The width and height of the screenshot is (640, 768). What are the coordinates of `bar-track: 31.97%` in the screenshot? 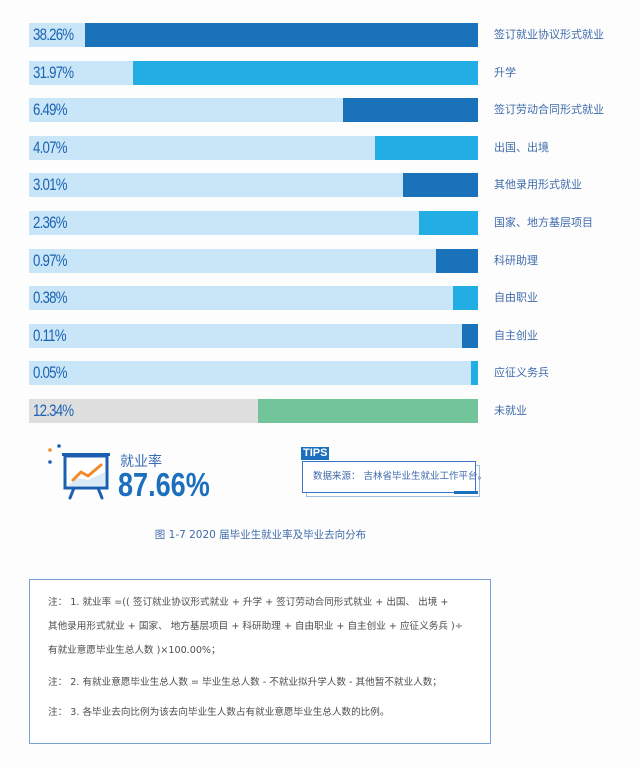 It's located at (253, 72).